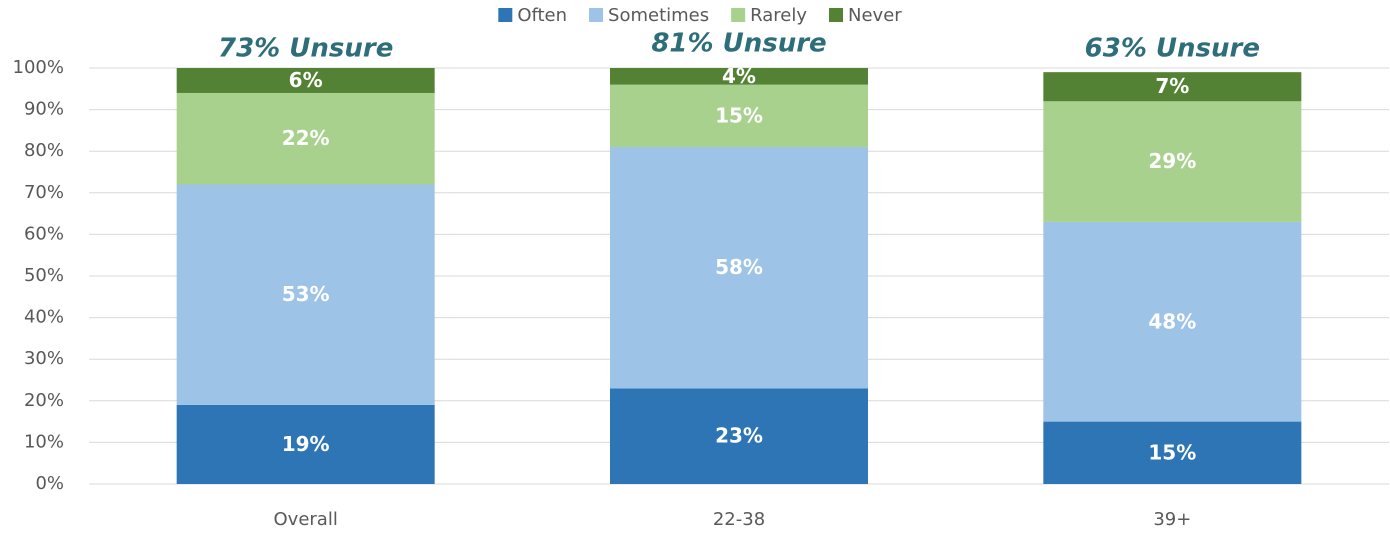 Image resolution: width=1390 pixels, height=534 pixels. Describe the element at coordinates (1172, 519) in the screenshot. I see `x-tick-label: 39+` at that location.